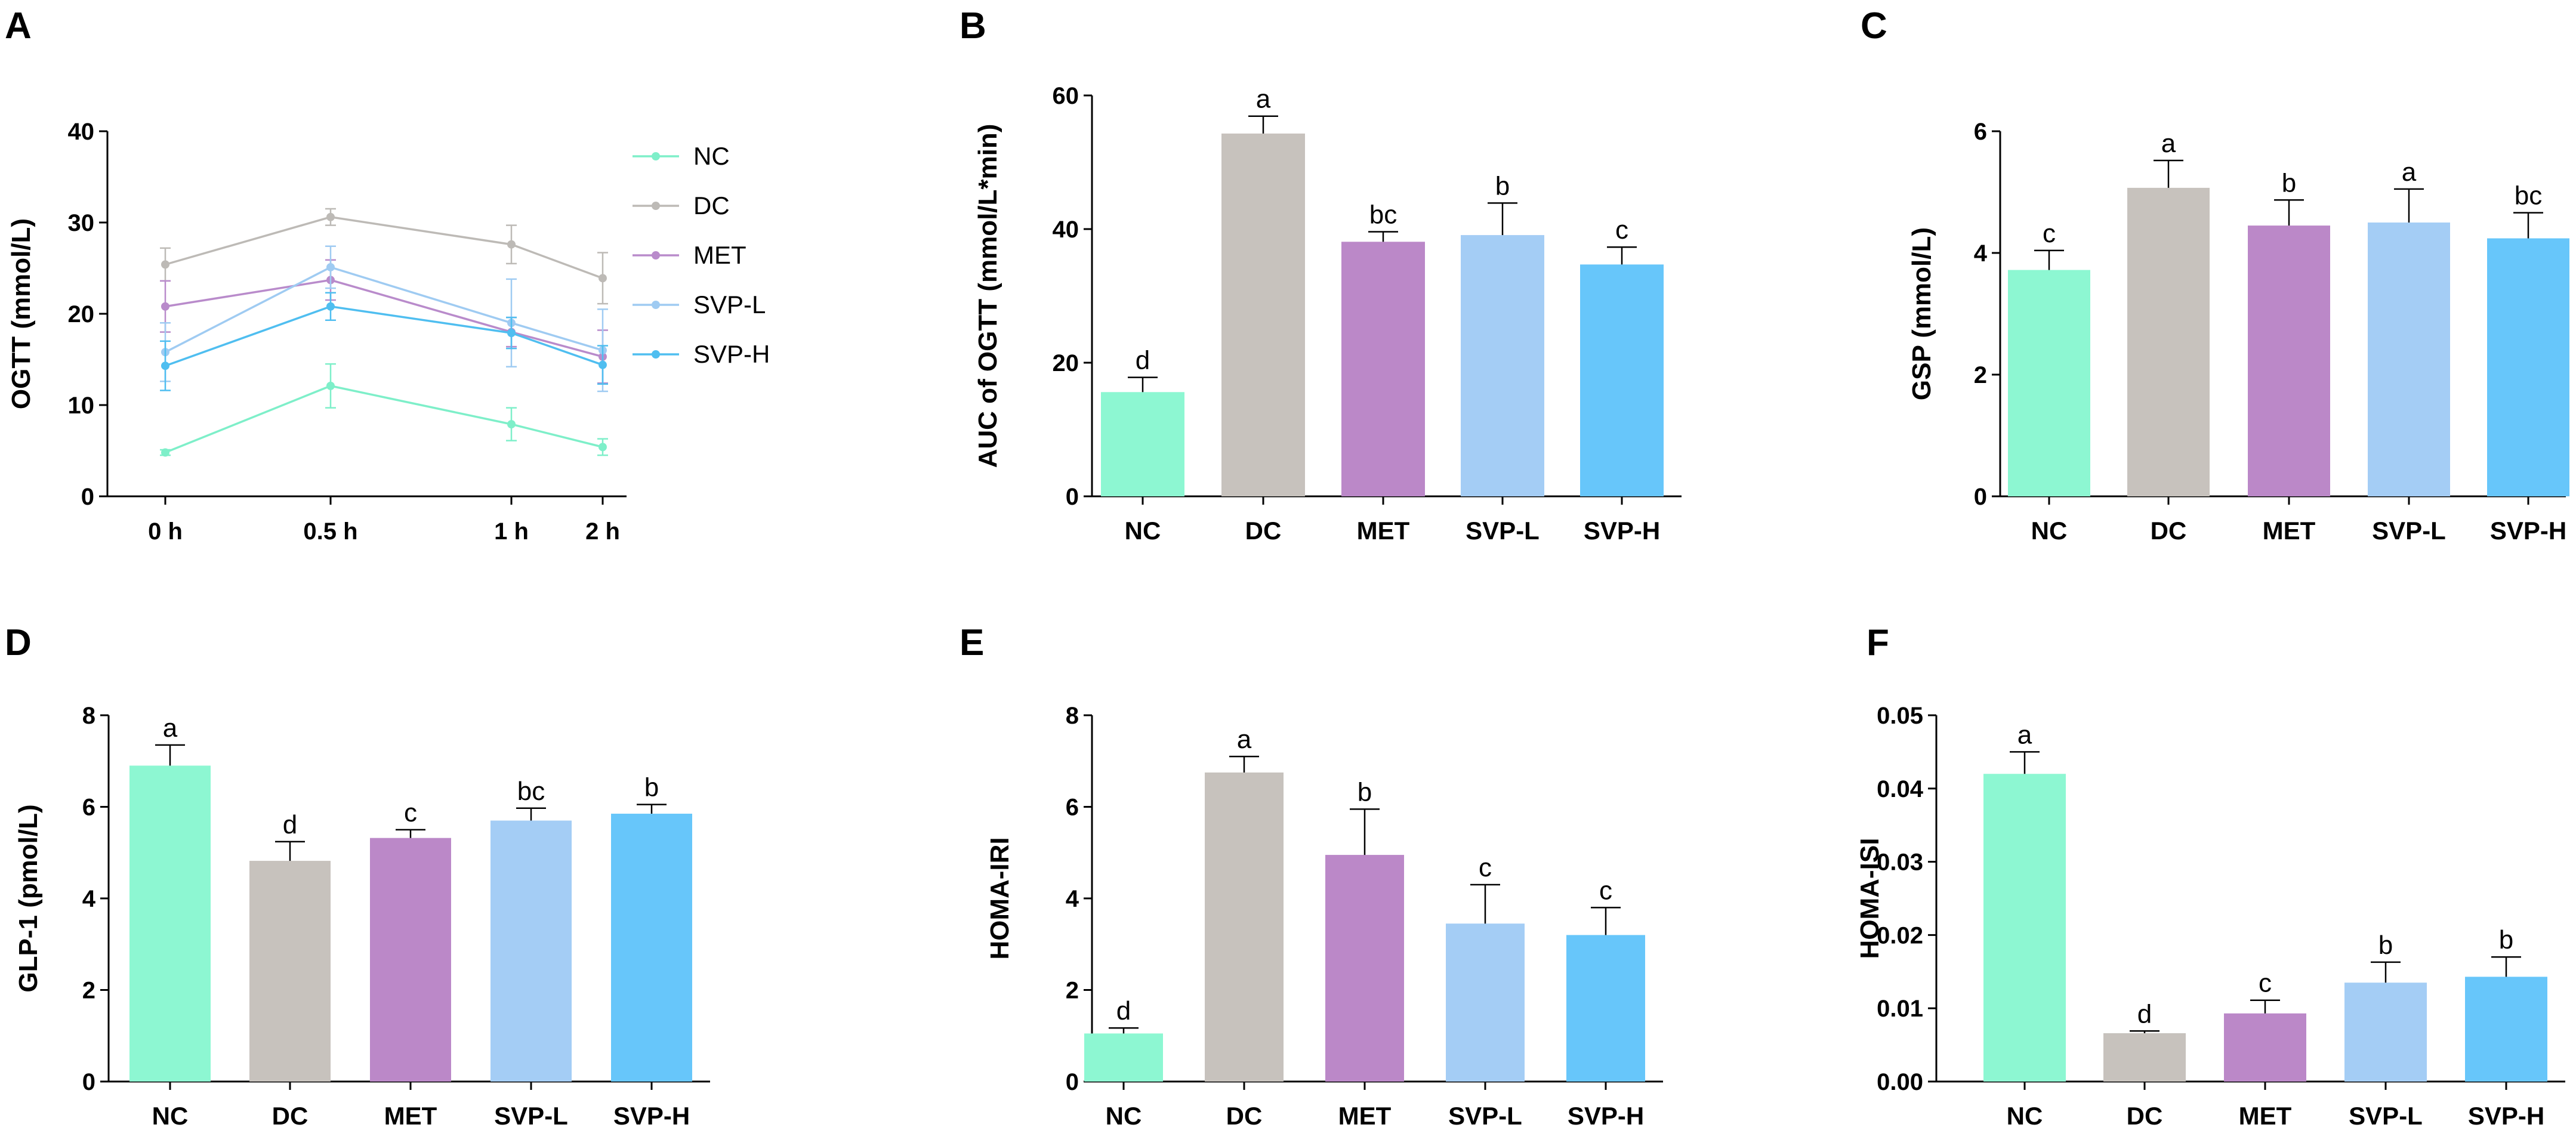 The height and width of the screenshot is (1140, 2576). What do you see at coordinates (166, 531) in the screenshot?
I see `x-tick-label: 0 h` at bounding box center [166, 531].